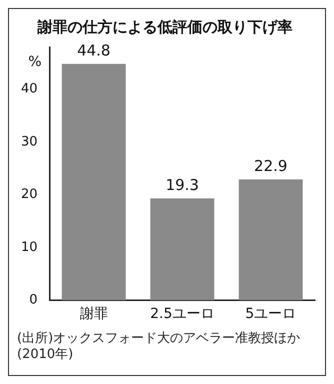 The image size is (334, 384). I want to click on data-label: 44.8, so click(93, 50).